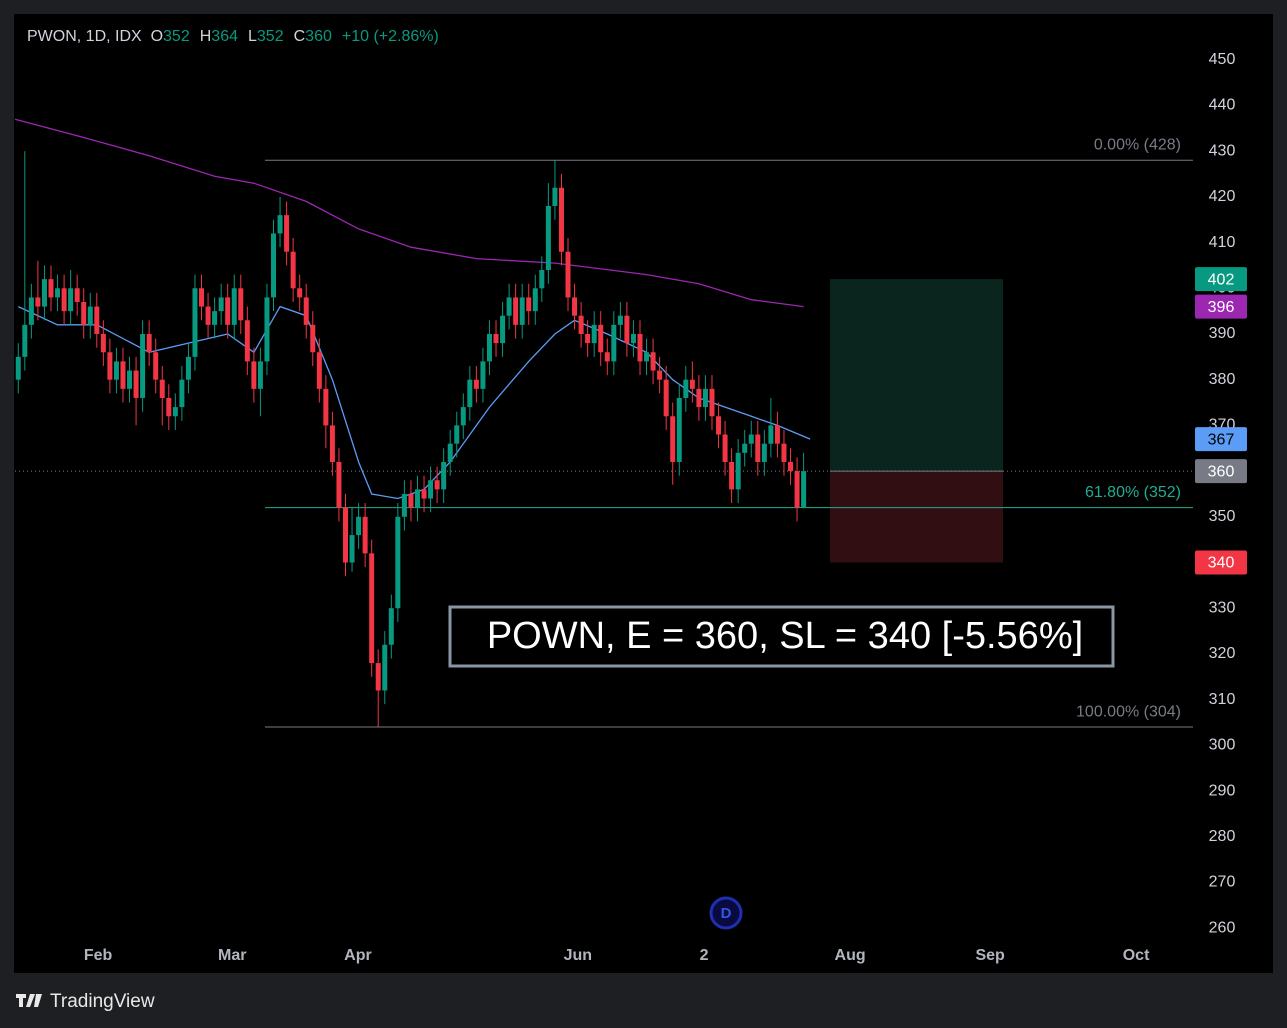 The image size is (1287, 1028). What do you see at coordinates (1222, 196) in the screenshot?
I see `y-tick-label: 420` at bounding box center [1222, 196].